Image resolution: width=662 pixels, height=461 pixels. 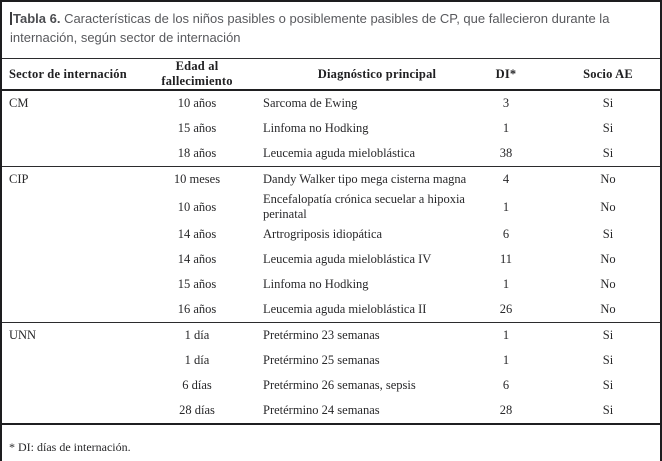 I want to click on edad-cell: 6 días, so click(x=197, y=385).